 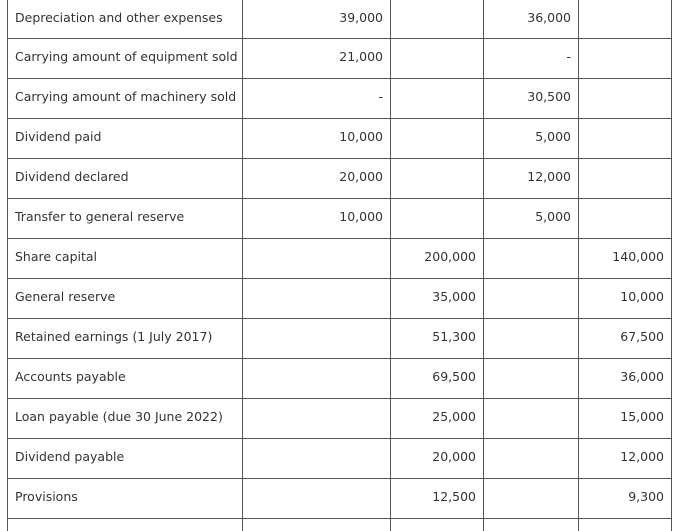 I want to click on table-row: Dividend payable 20,000 12,000, so click(x=339, y=459).